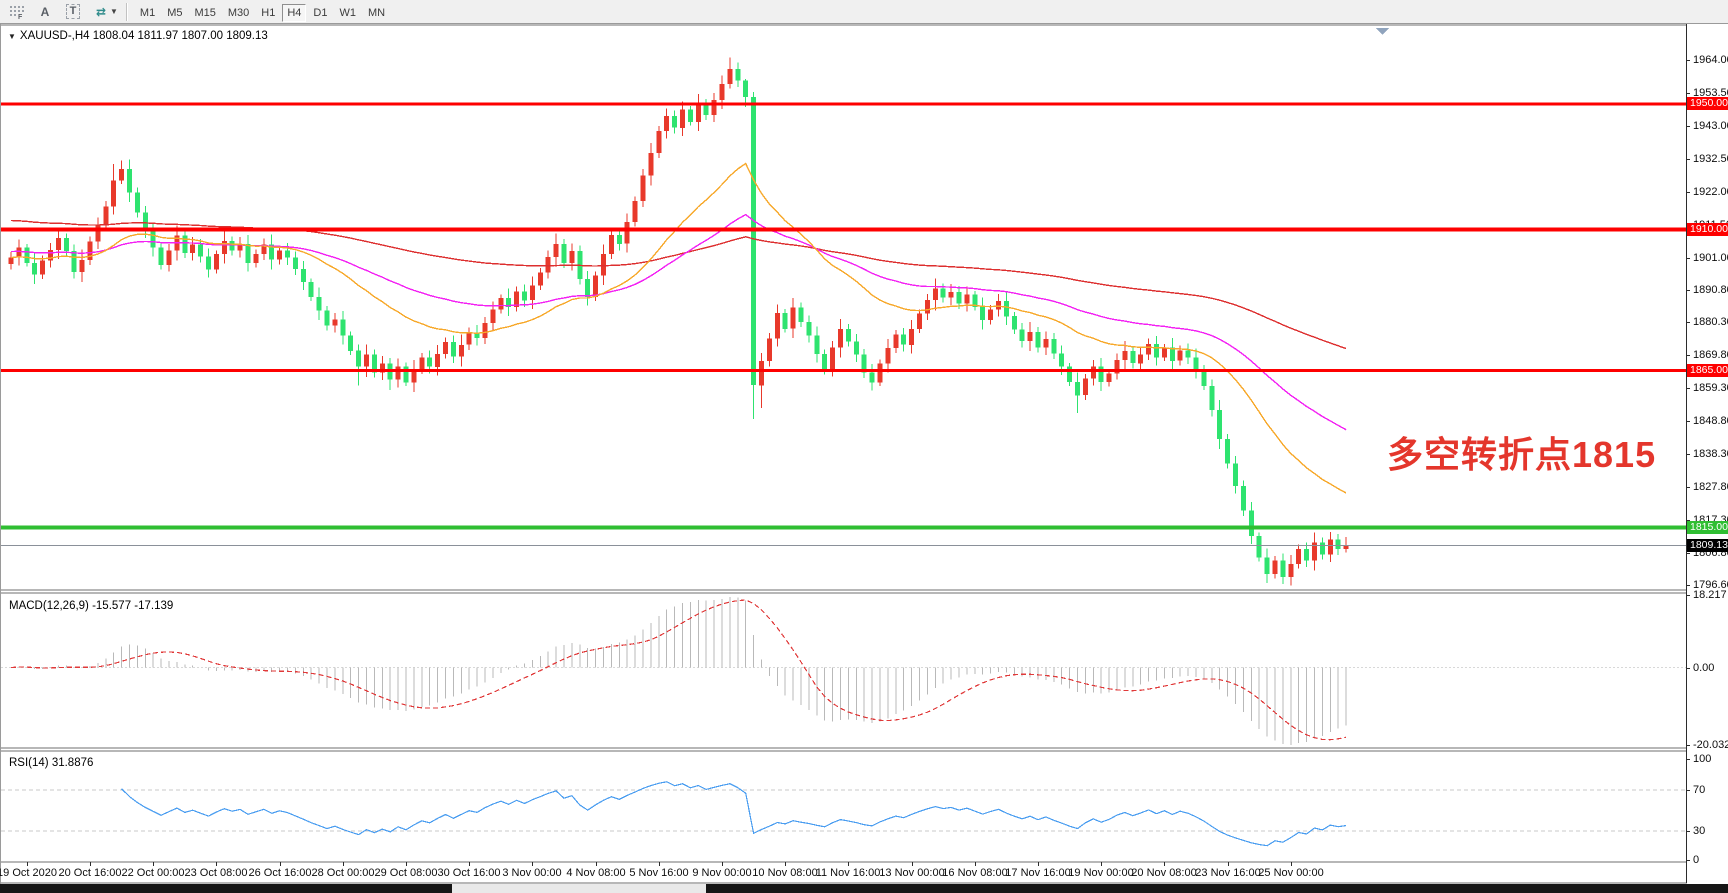 The image size is (1728, 893). Describe the element at coordinates (532, 873) in the screenshot. I see `date-tick-label: 3 Nov 00:00` at that location.